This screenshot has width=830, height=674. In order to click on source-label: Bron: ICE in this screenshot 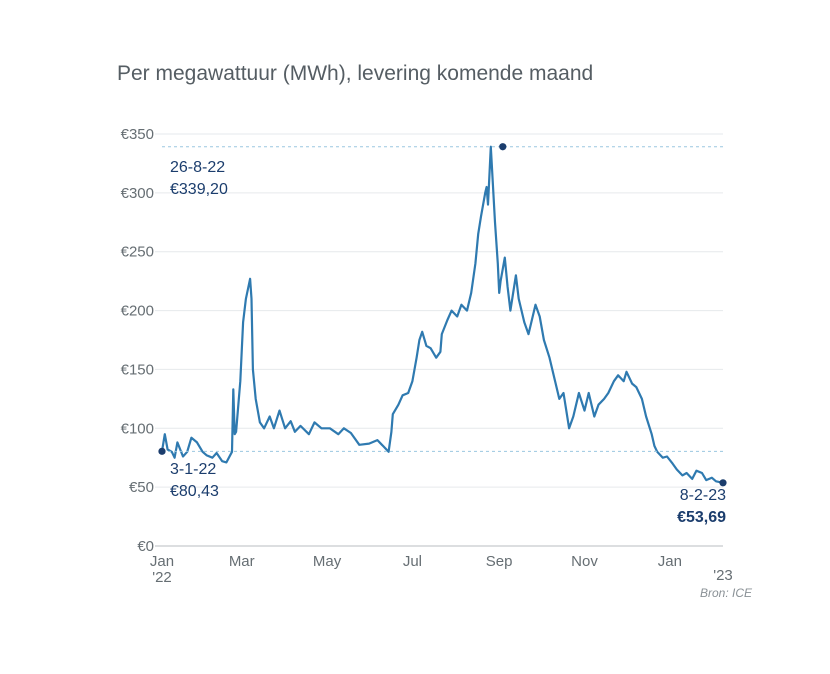, I will do `click(726, 593)`.